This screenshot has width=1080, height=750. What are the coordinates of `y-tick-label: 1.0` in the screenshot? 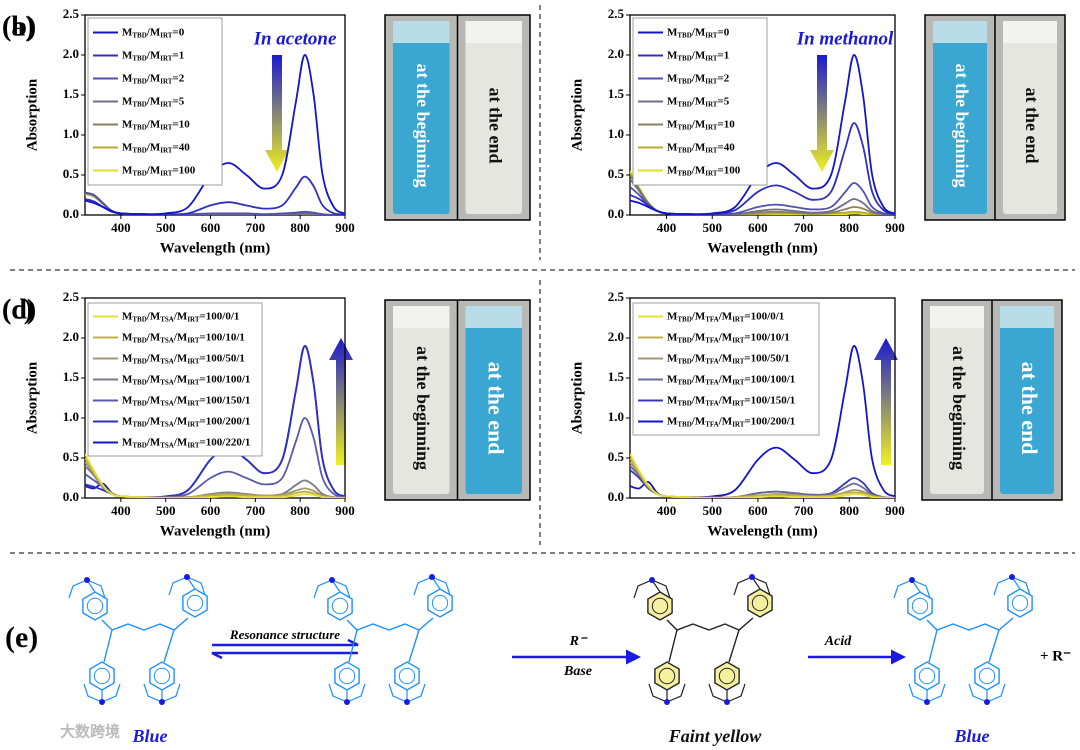 It's located at (71, 416).